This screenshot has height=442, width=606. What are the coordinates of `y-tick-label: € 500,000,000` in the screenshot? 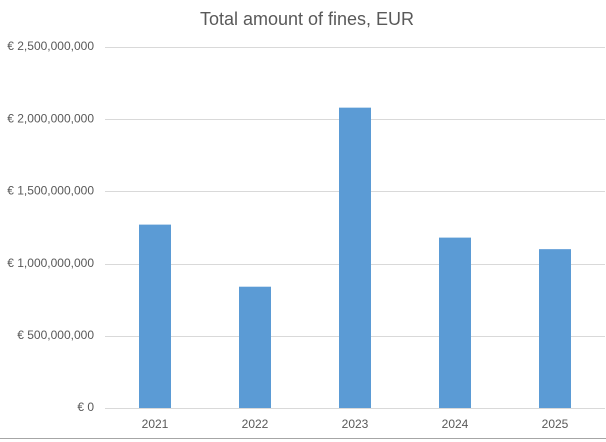 It's located at (55, 335).